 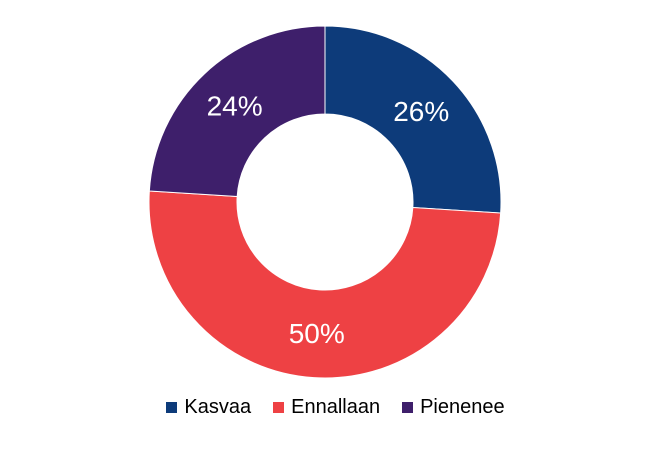 I want to click on slice-kasvaa, so click(x=413, y=119).